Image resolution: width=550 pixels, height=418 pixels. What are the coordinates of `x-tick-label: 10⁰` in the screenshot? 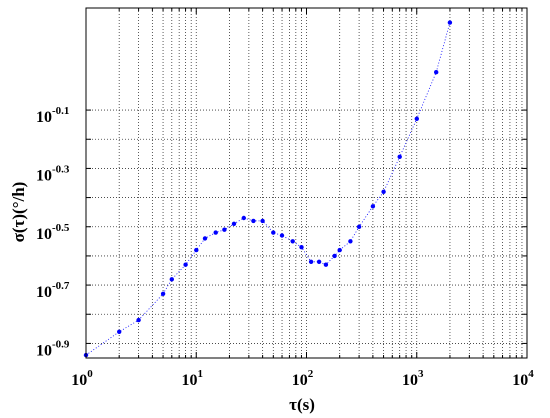 It's located at (82, 378).